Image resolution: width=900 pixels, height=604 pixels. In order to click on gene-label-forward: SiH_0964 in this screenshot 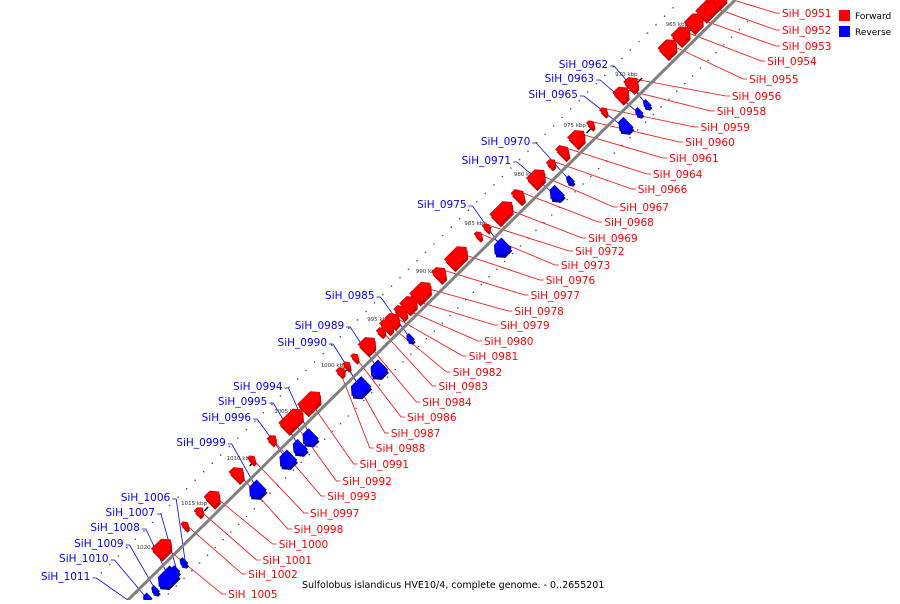, I will do `click(678, 175)`.